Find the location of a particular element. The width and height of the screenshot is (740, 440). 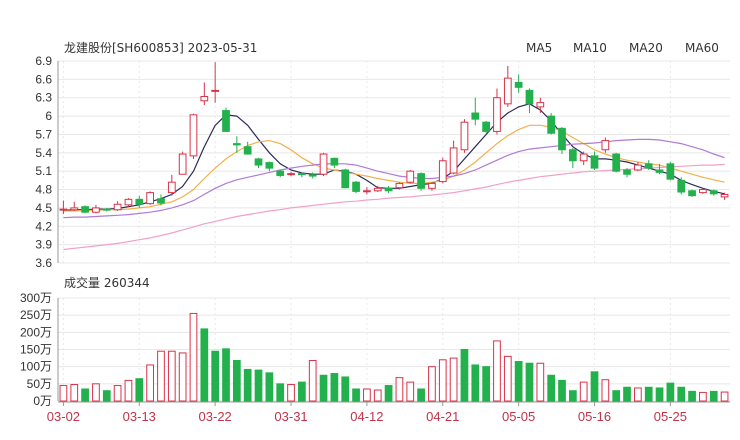

volume-tick-label: 150万 is located at coordinates (36, 350).